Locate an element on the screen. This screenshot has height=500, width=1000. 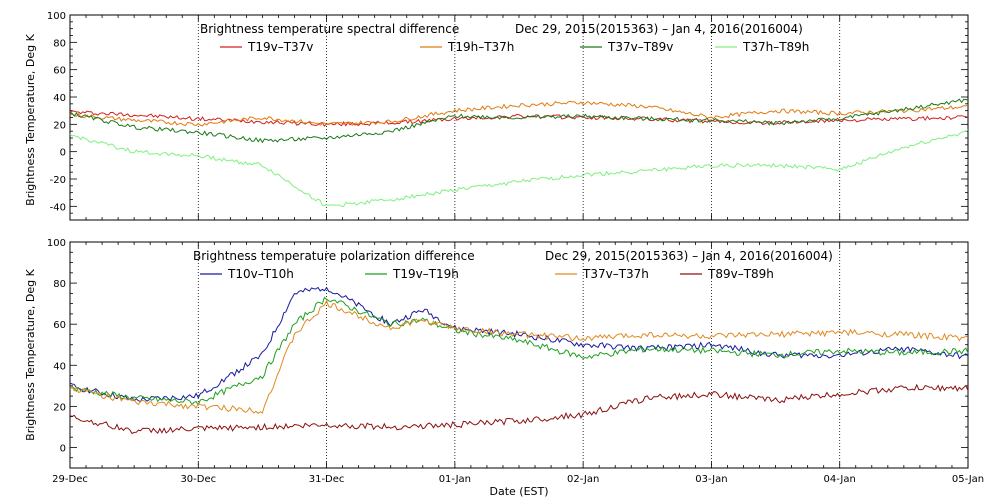
x-tick-label: 01-Jan is located at coordinates (455, 479).